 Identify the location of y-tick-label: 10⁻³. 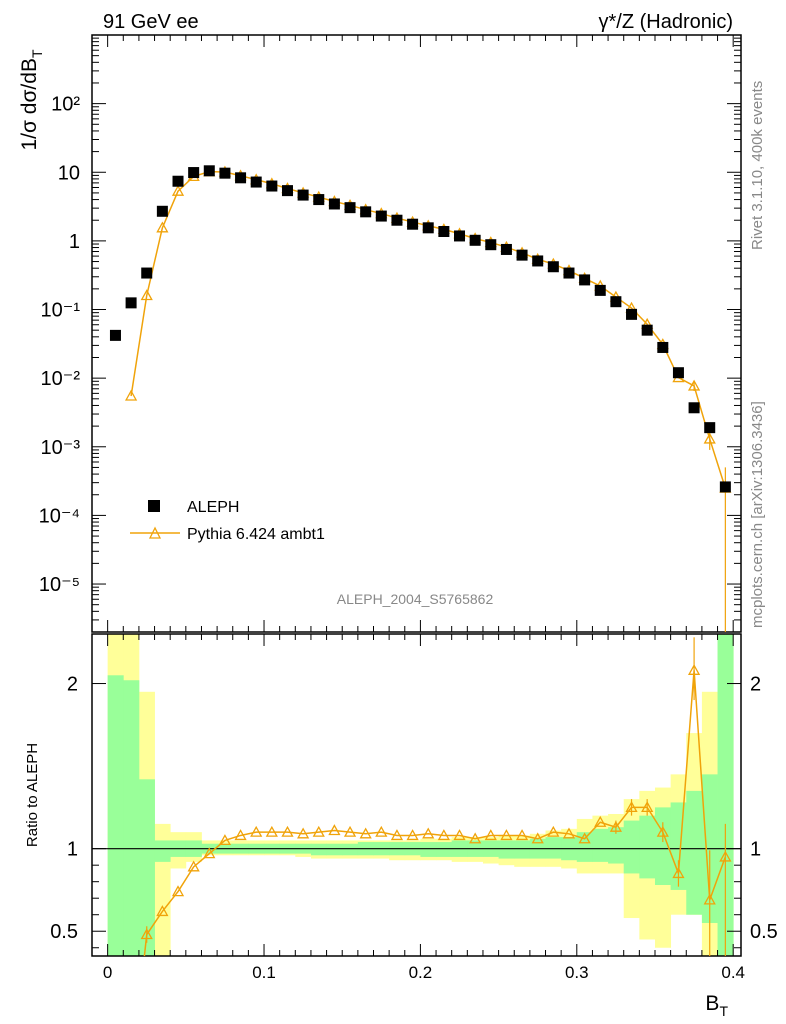
(61, 448).